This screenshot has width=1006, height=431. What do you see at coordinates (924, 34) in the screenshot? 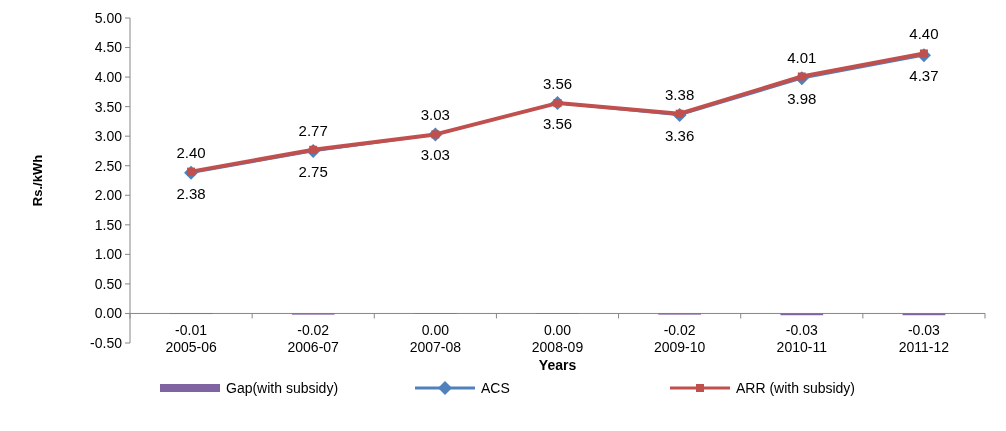
I see `data-label: 4.40` at bounding box center [924, 34].